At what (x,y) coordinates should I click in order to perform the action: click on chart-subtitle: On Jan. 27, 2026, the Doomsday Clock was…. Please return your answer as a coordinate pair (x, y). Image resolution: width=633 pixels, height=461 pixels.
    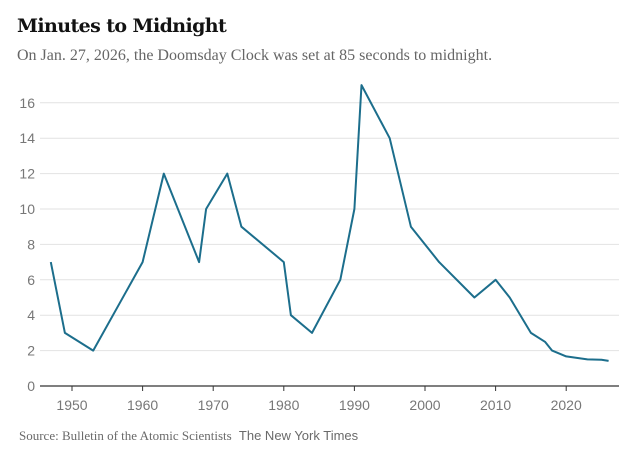
    Looking at the image, I should click on (255, 55).